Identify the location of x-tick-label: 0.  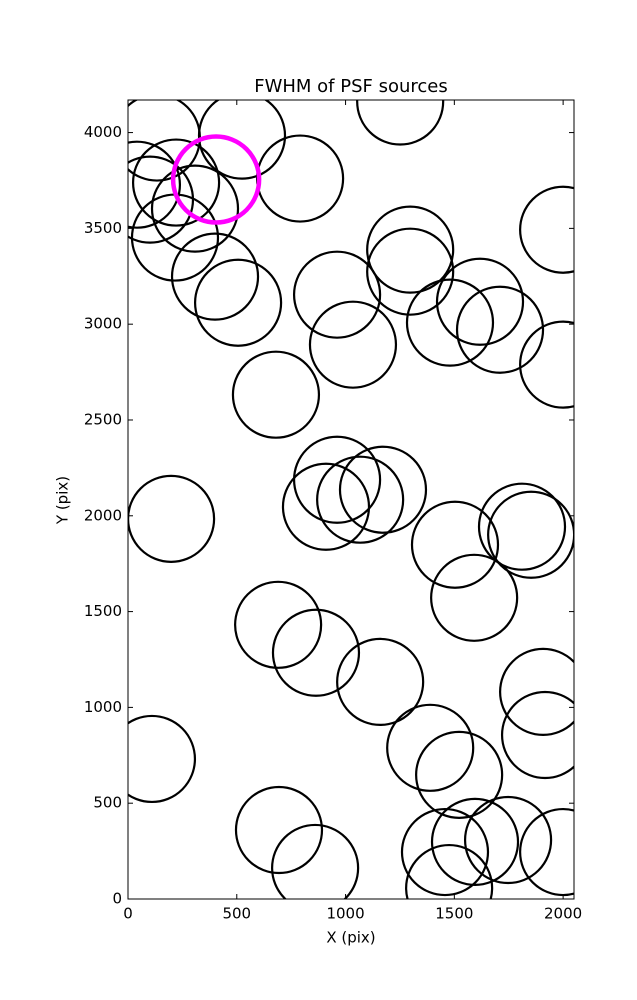
(128, 914).